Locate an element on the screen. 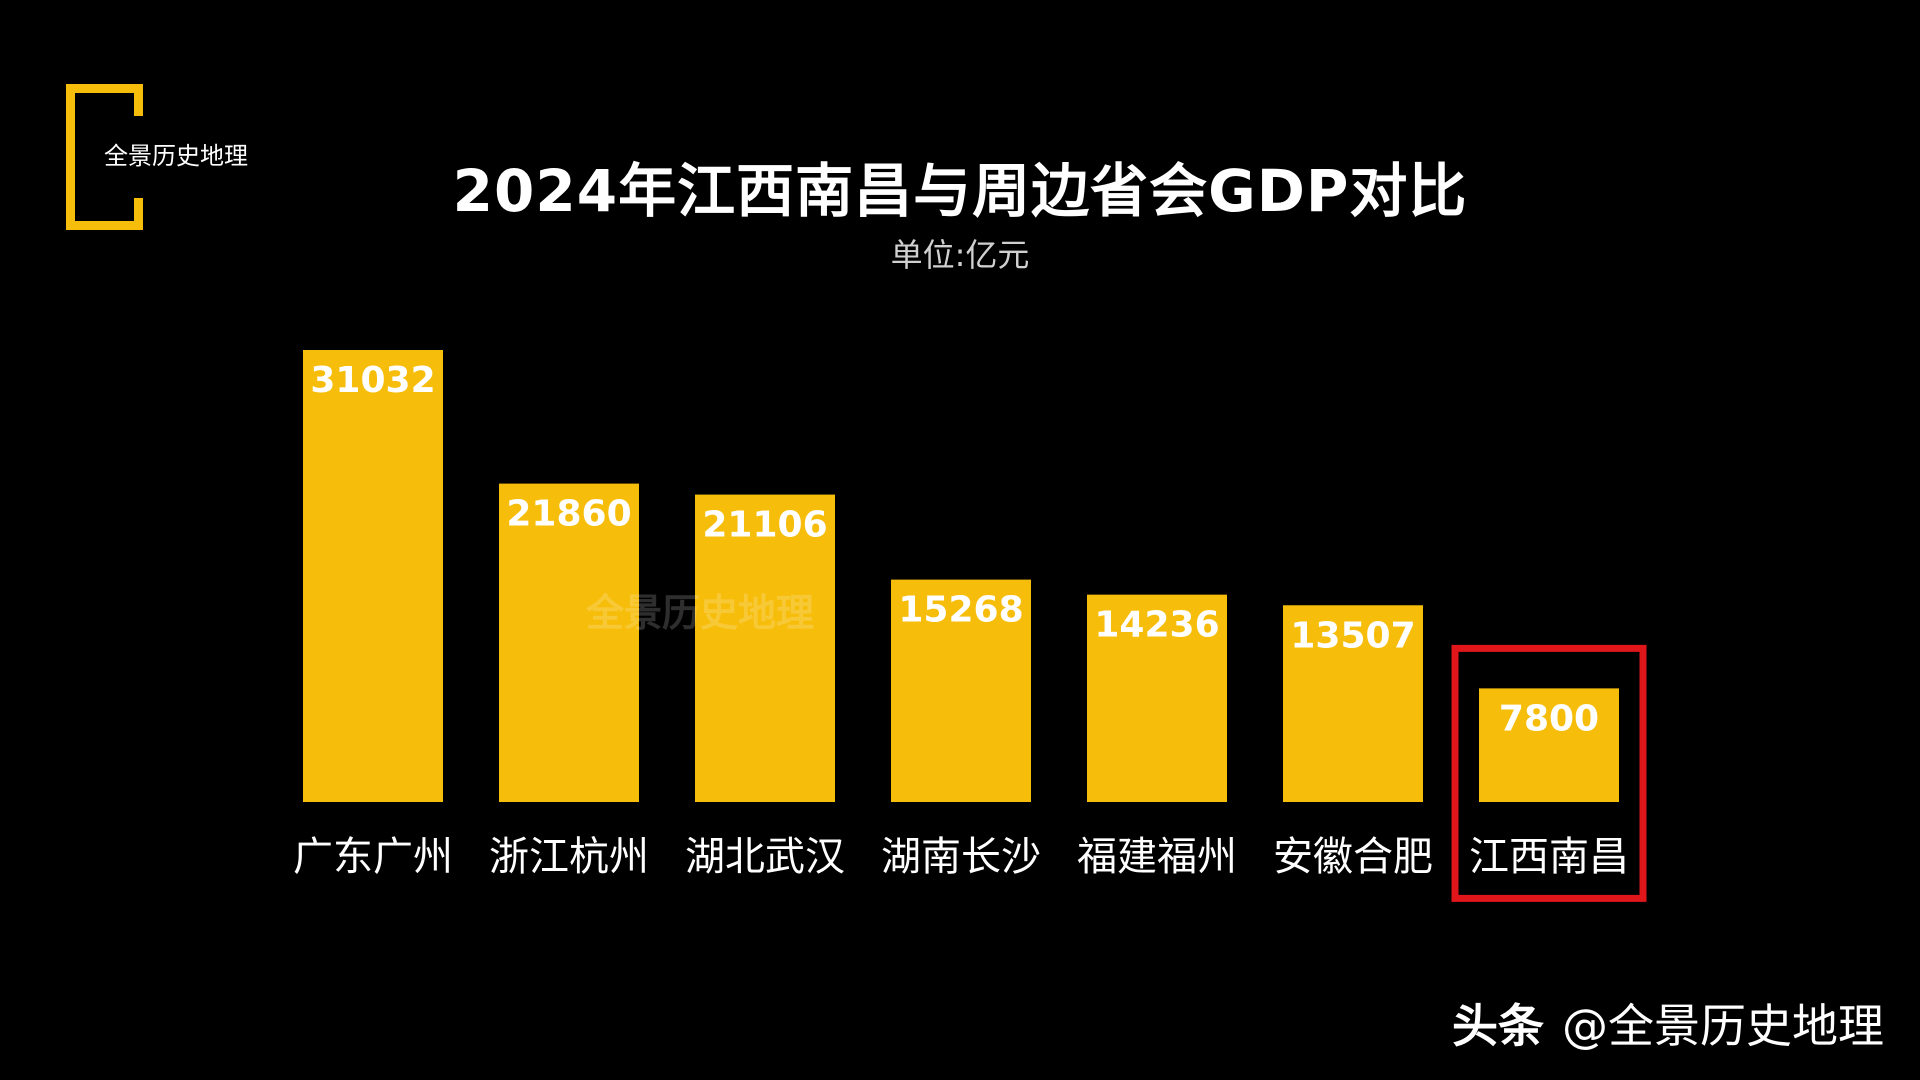 This screenshot has width=1920, height=1080. footer-handle: @全景历史地理 is located at coordinates (1723, 1026).